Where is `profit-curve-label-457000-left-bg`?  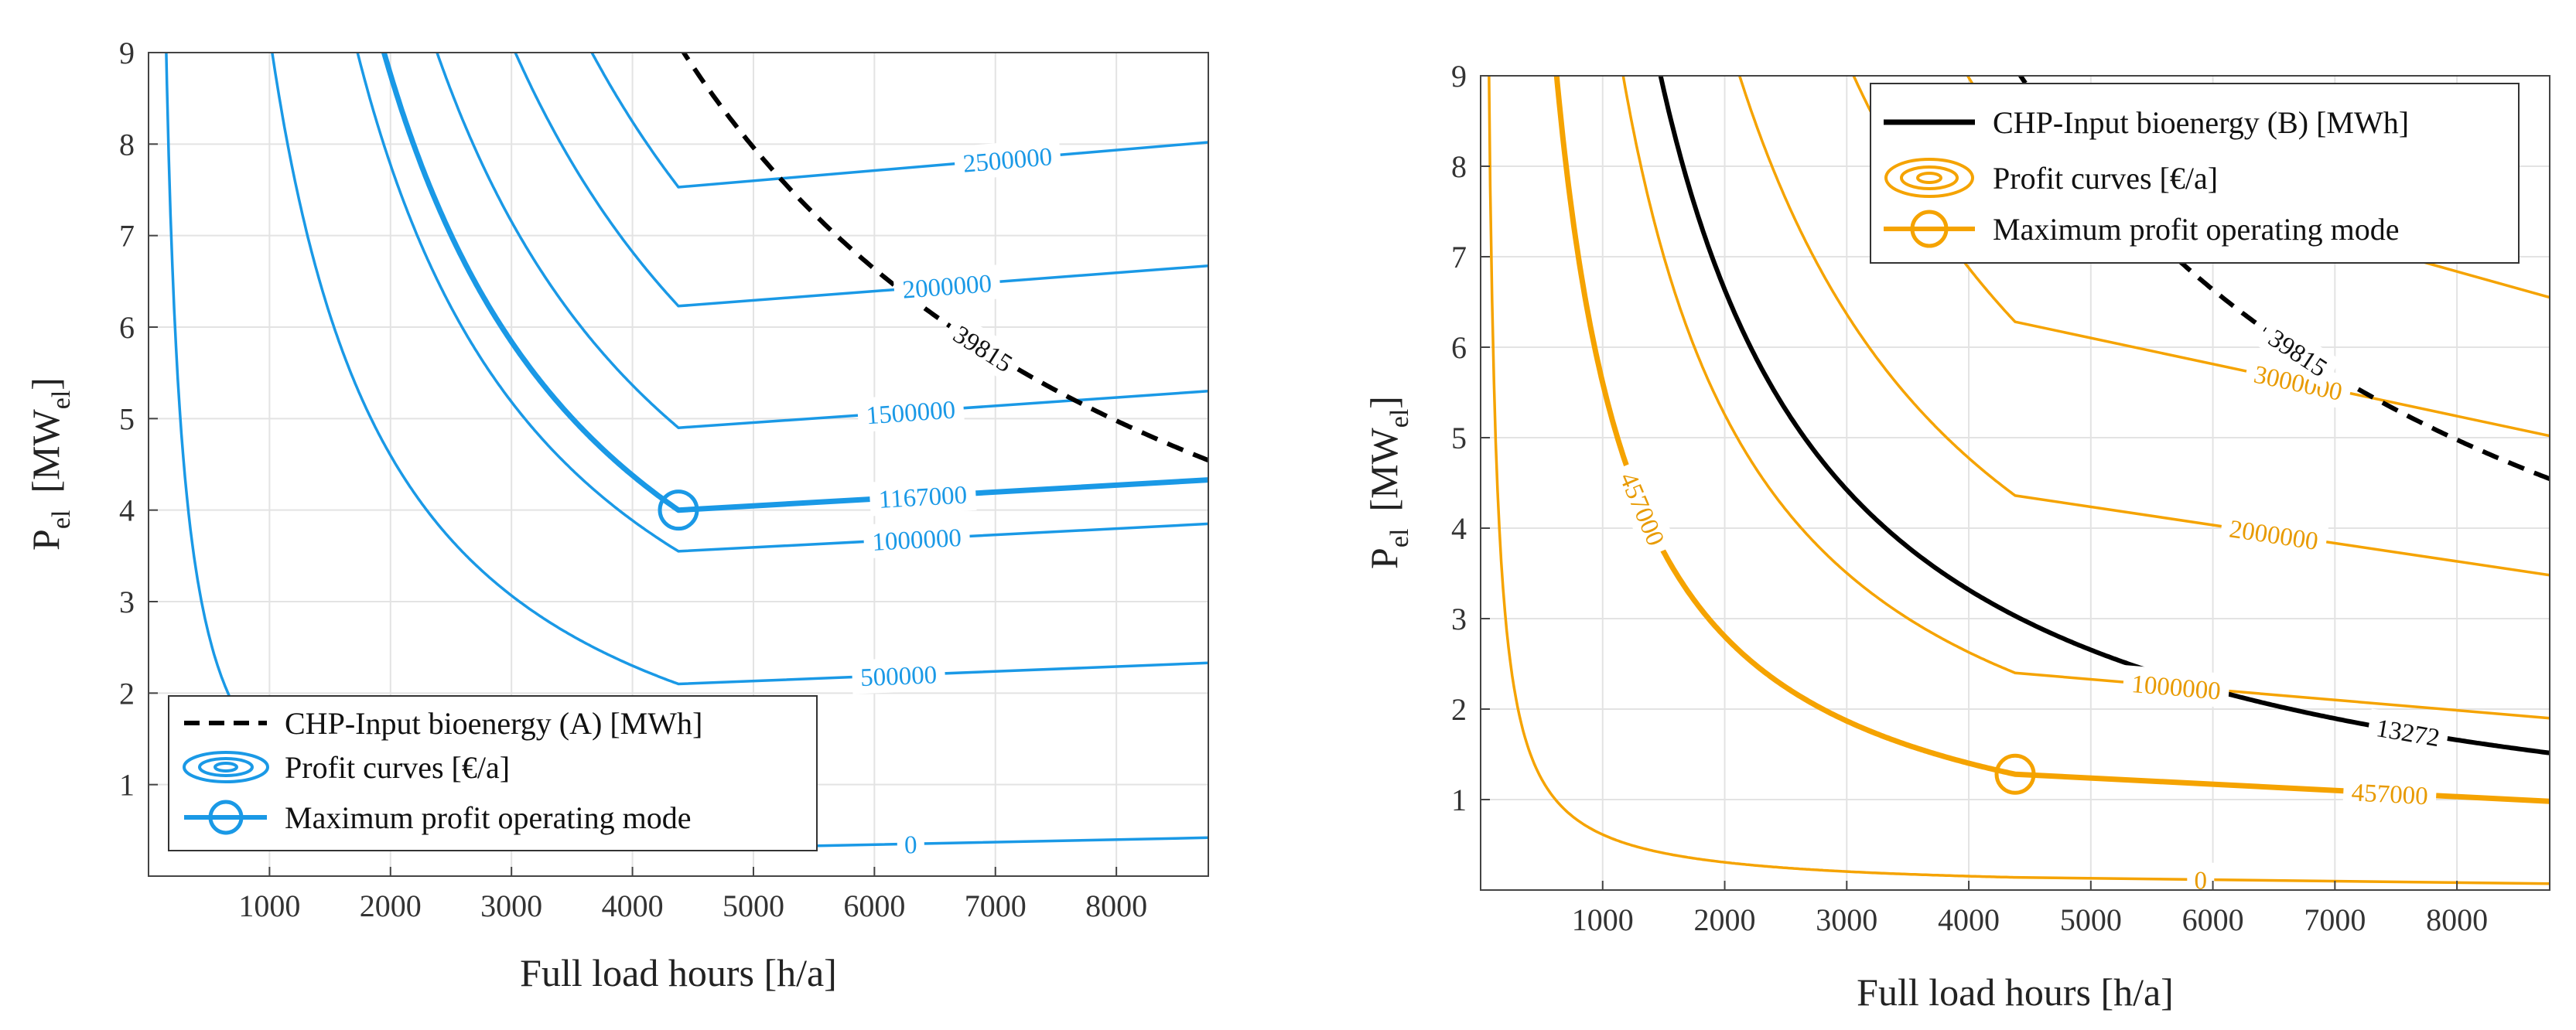 profit-curve-label-457000-left-bg is located at coordinates (1643, 508).